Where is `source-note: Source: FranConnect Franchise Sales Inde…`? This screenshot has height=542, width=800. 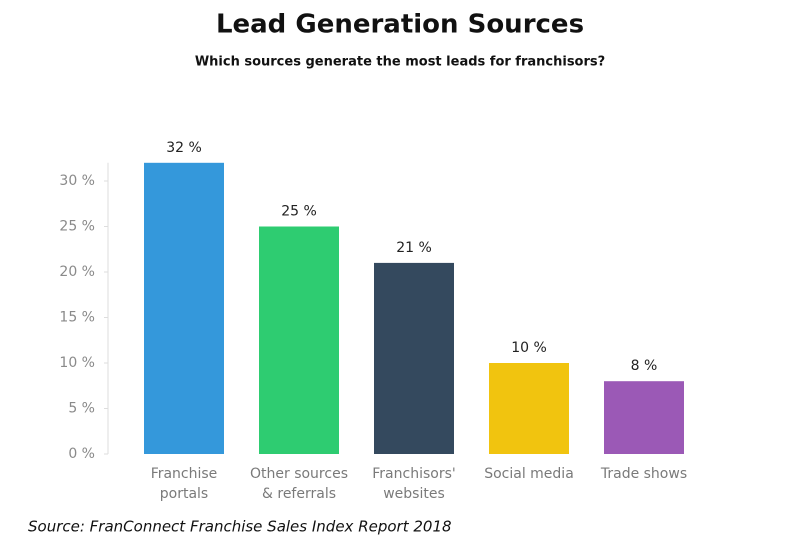
source-note: Source: FranConnect Franchise Sales Inde… is located at coordinates (240, 527).